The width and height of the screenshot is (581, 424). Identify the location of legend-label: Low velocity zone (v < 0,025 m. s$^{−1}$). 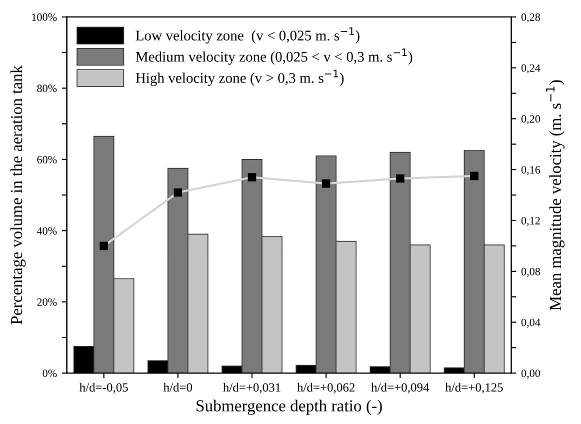
(248, 35).